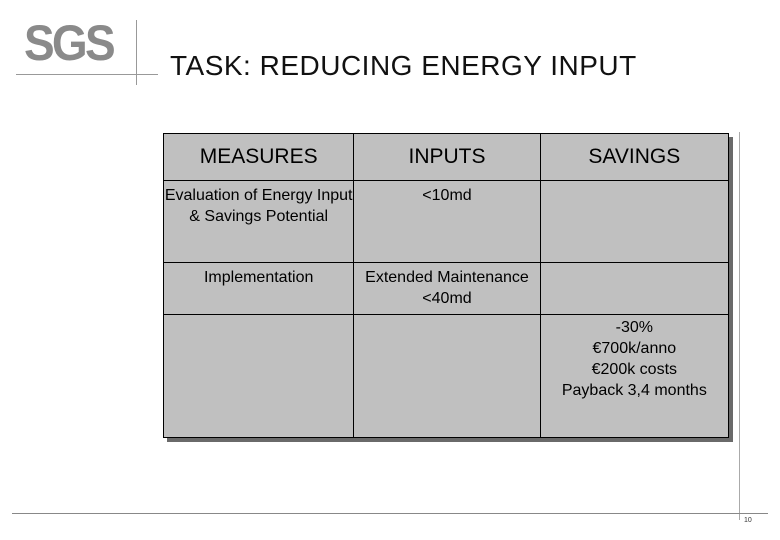 The width and height of the screenshot is (780, 540). I want to click on cell-measure-implementation: Implementation, so click(258, 288).